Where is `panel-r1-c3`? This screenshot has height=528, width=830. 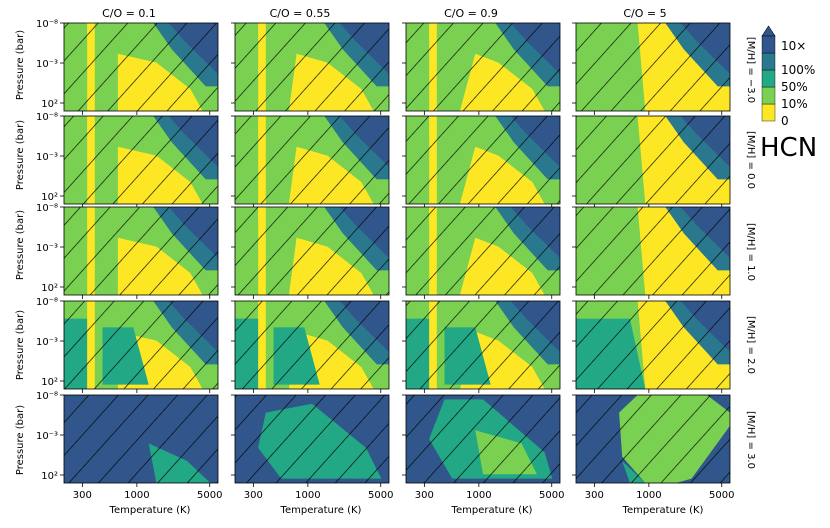
panel-r1-c3 is located at coordinates (481, 68).